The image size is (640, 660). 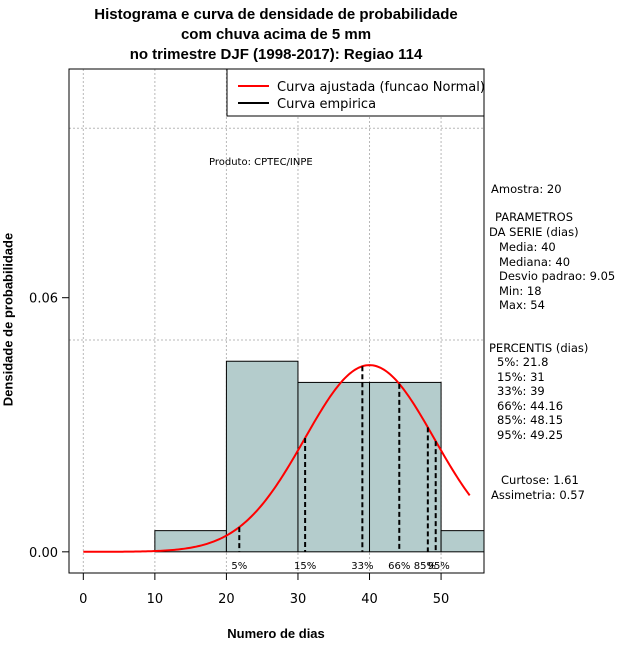 I want to click on percentile-label-1: 15%, so click(x=305, y=566).